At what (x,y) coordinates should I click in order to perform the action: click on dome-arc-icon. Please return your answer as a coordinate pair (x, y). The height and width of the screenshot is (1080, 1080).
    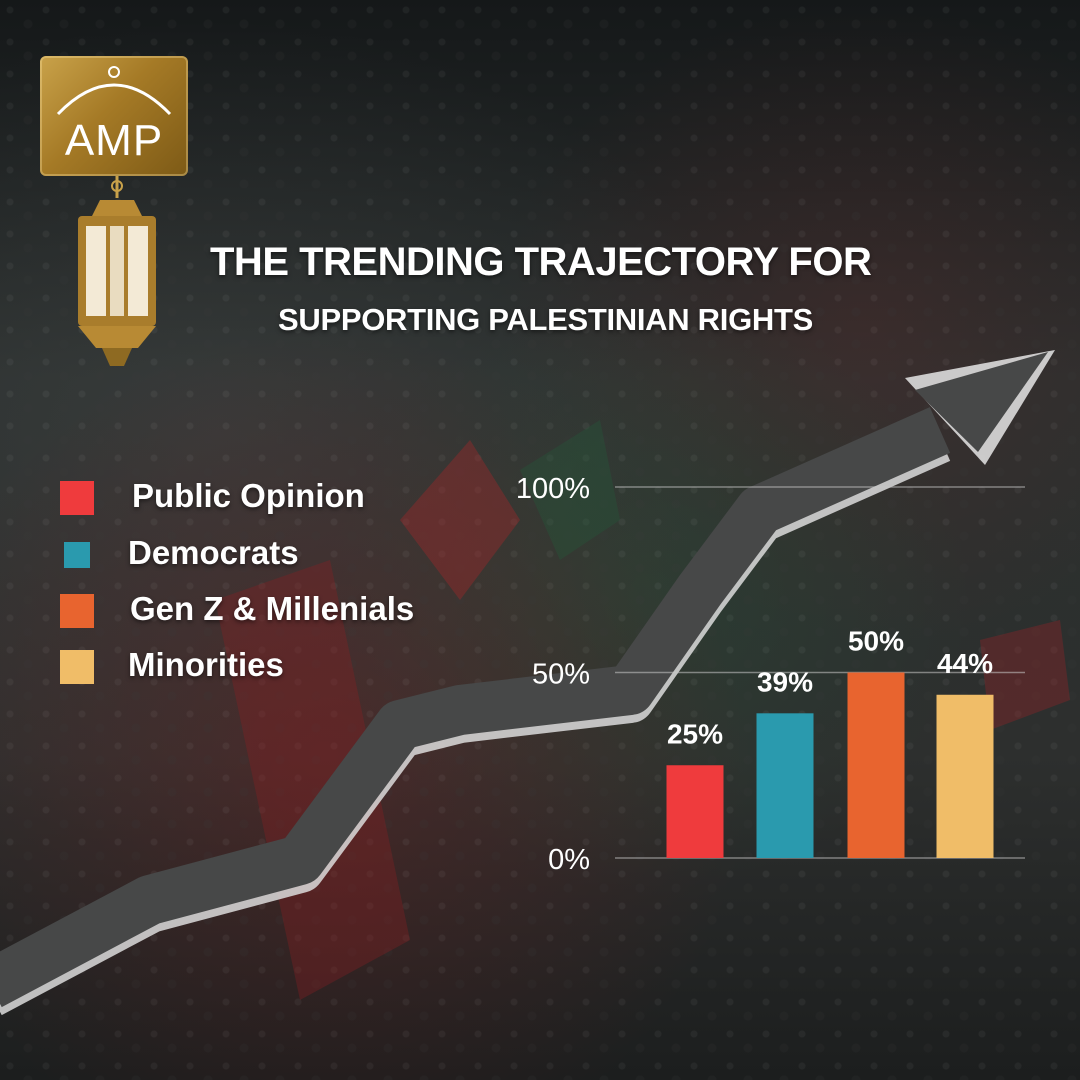
    Looking at the image, I should click on (114, 91).